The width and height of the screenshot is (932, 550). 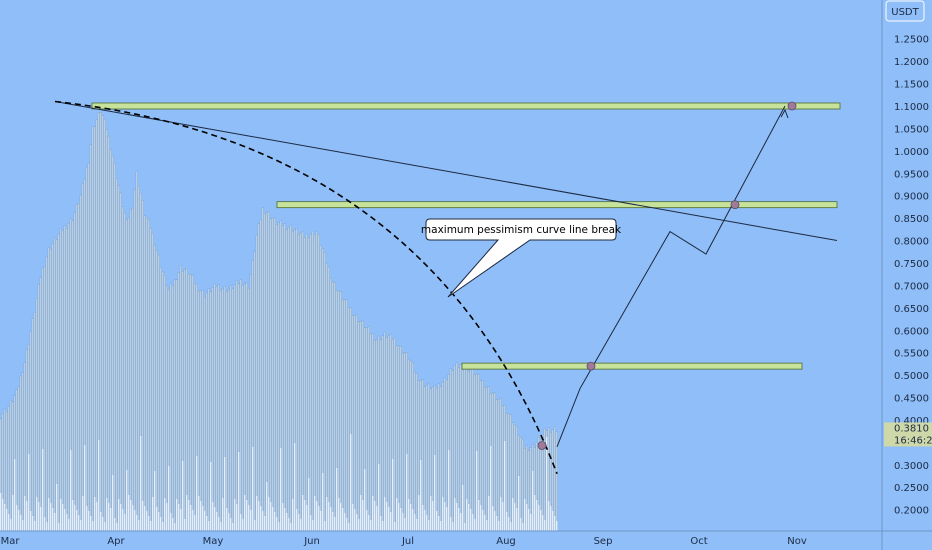 What do you see at coordinates (911, 174) in the screenshot?
I see `y-tick-label: 0.9500` at bounding box center [911, 174].